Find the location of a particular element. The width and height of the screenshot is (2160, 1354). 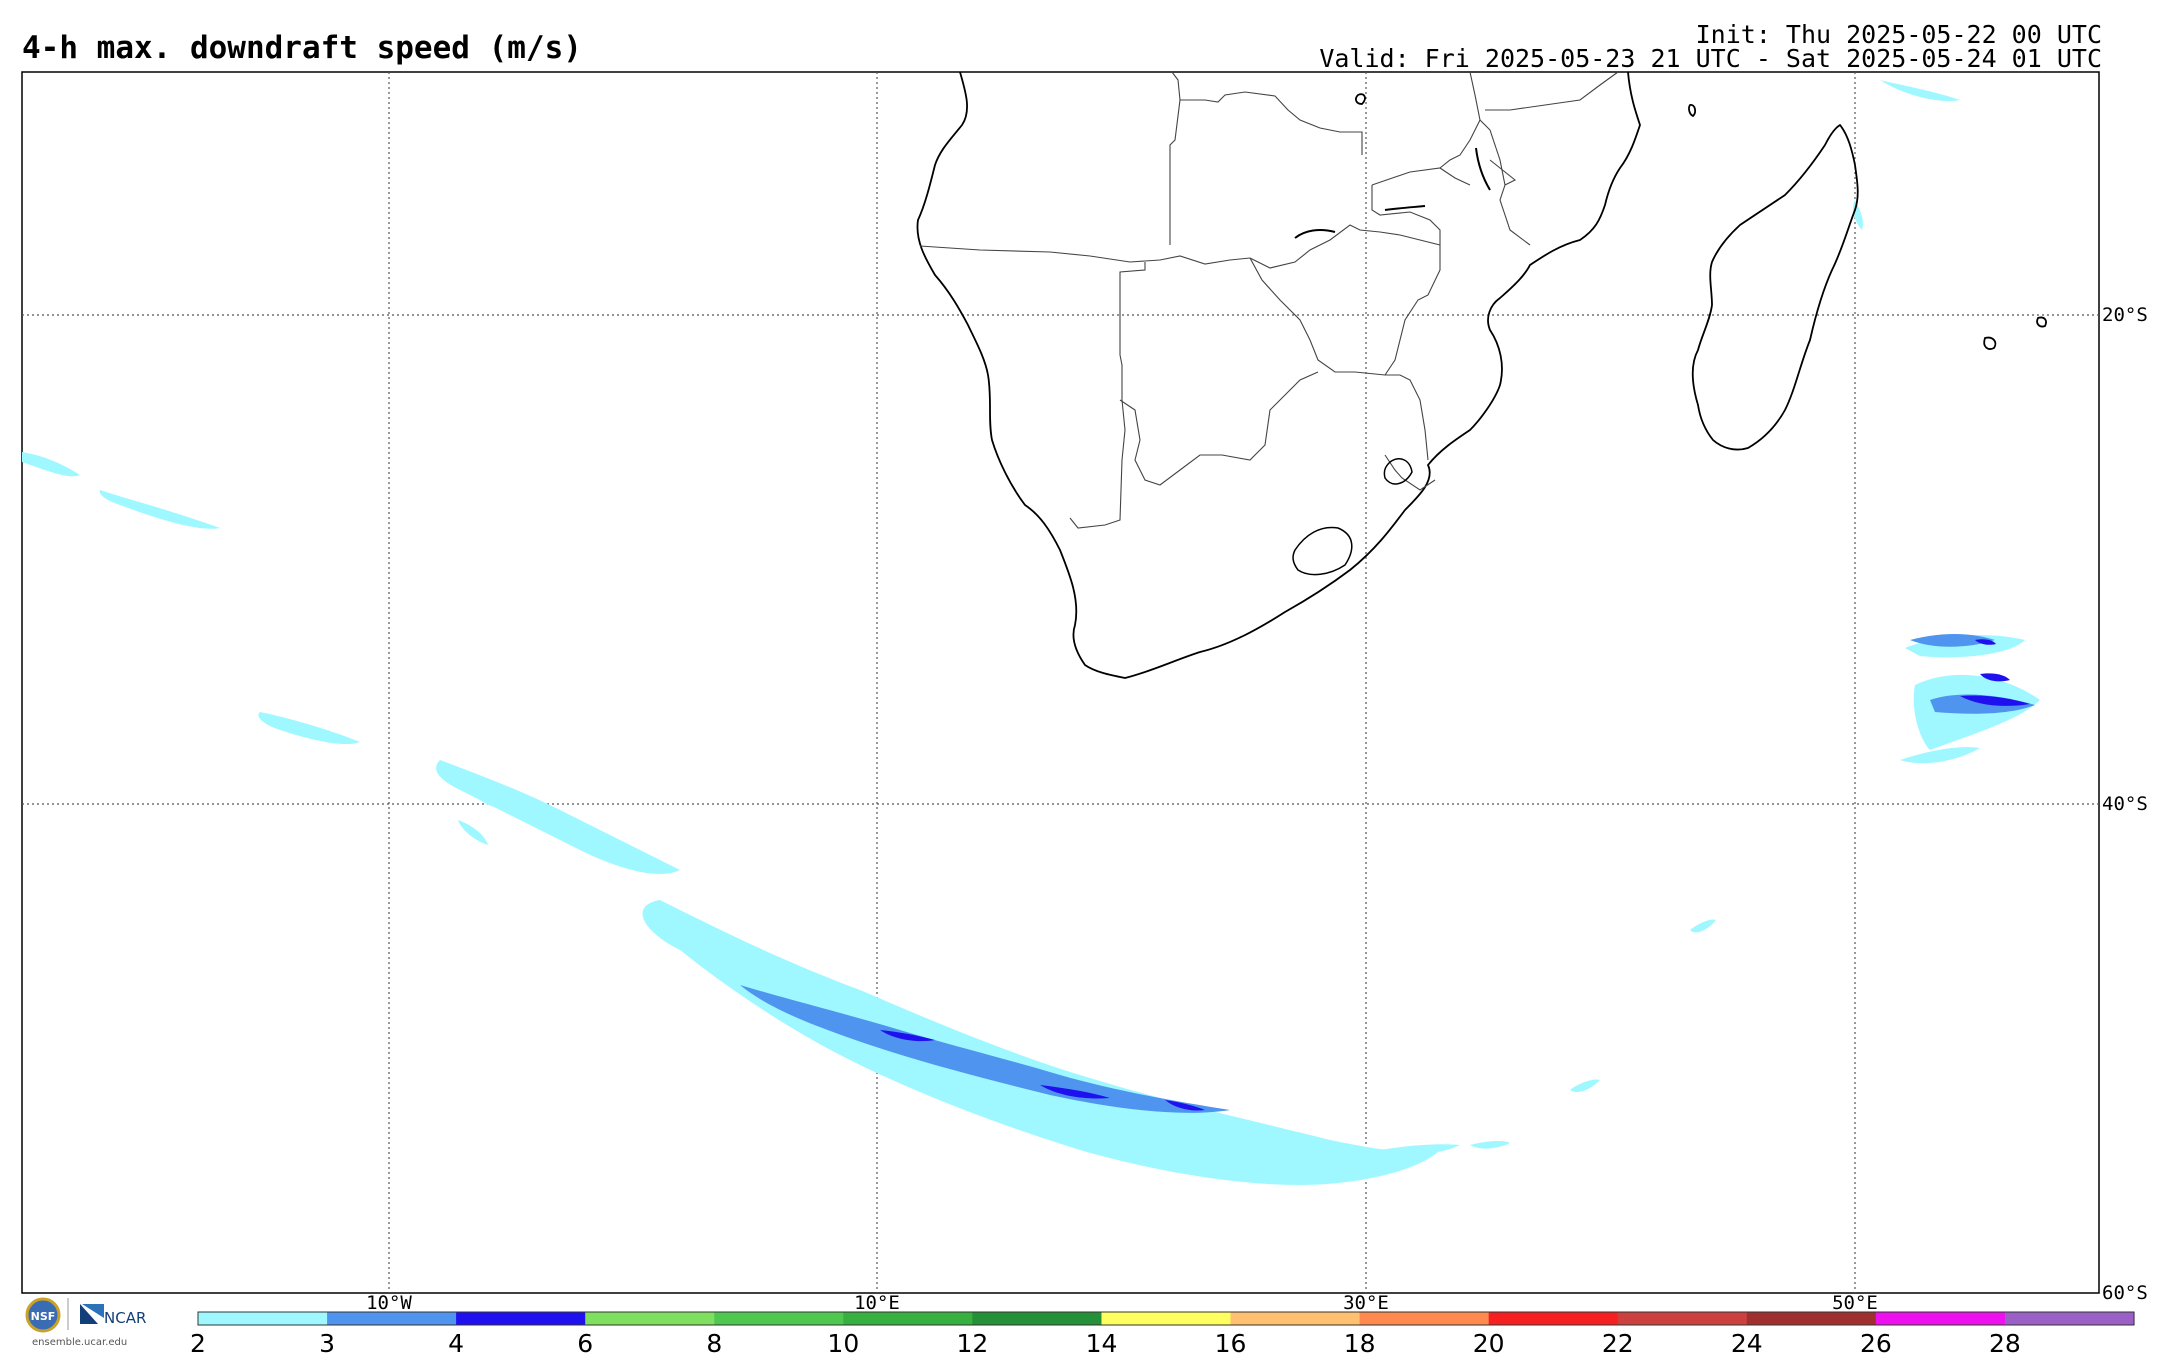

comoros-coastline is located at coordinates (1692, 111).